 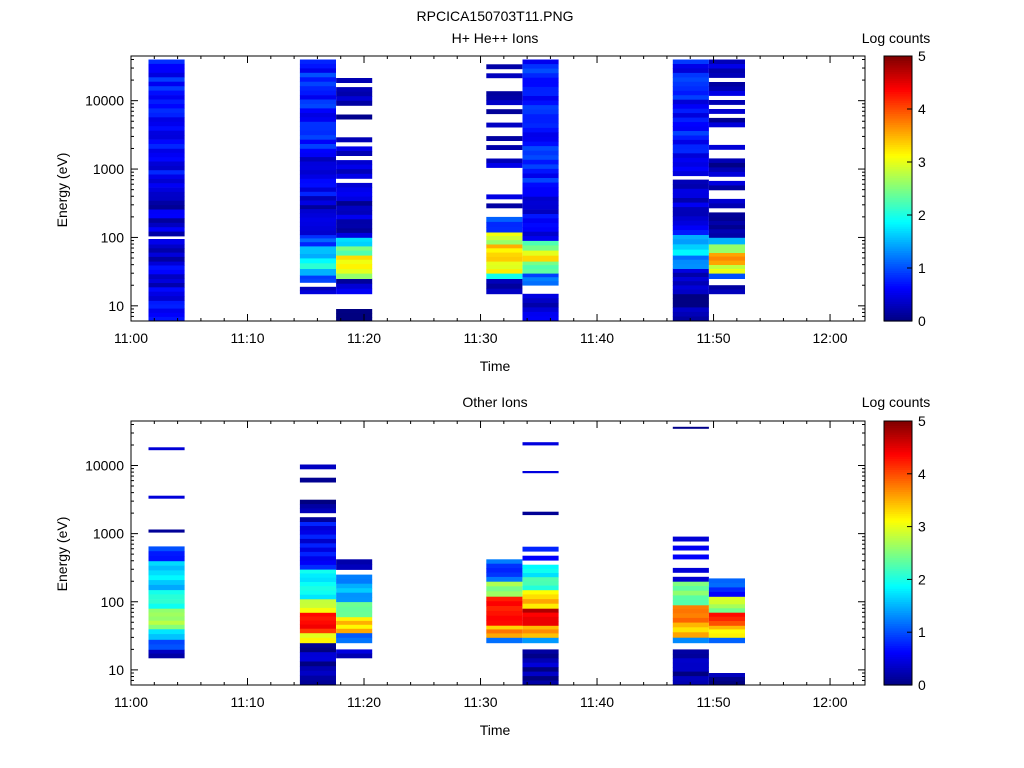 What do you see at coordinates (364, 702) in the screenshot?
I see `x-tick-label: 11:20` at bounding box center [364, 702].